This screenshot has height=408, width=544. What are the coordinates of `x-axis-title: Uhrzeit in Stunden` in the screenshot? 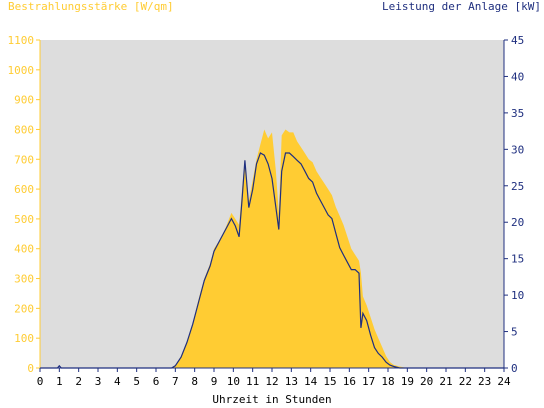 It's located at (272, 399).